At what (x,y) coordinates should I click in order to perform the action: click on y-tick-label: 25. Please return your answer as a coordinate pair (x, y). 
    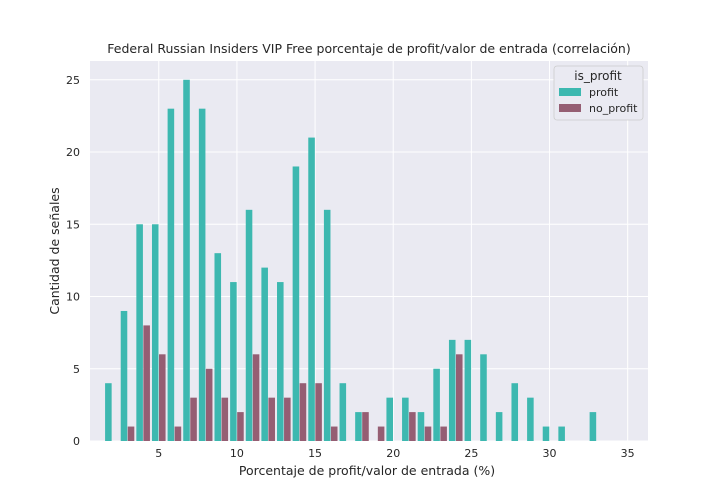
    Looking at the image, I should click on (73, 80).